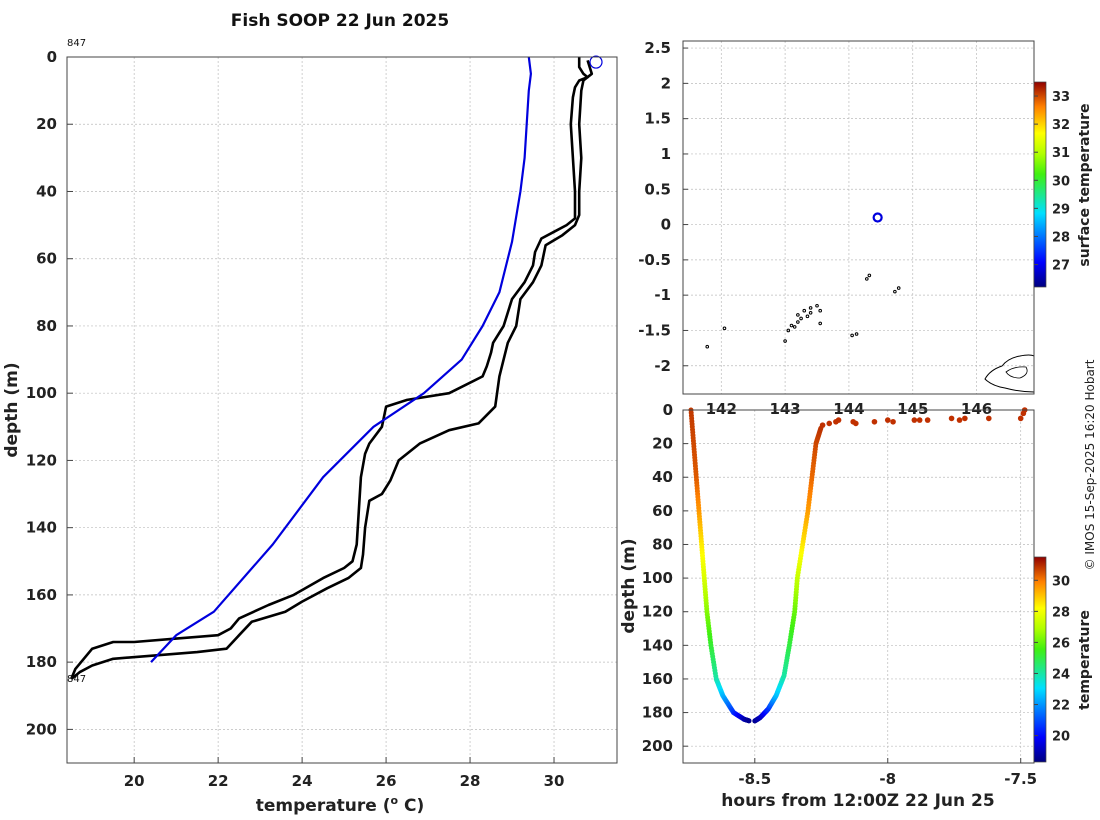  What do you see at coordinates (46, 124) in the screenshot?
I see `profile-y-tick-label: 20` at bounding box center [46, 124].